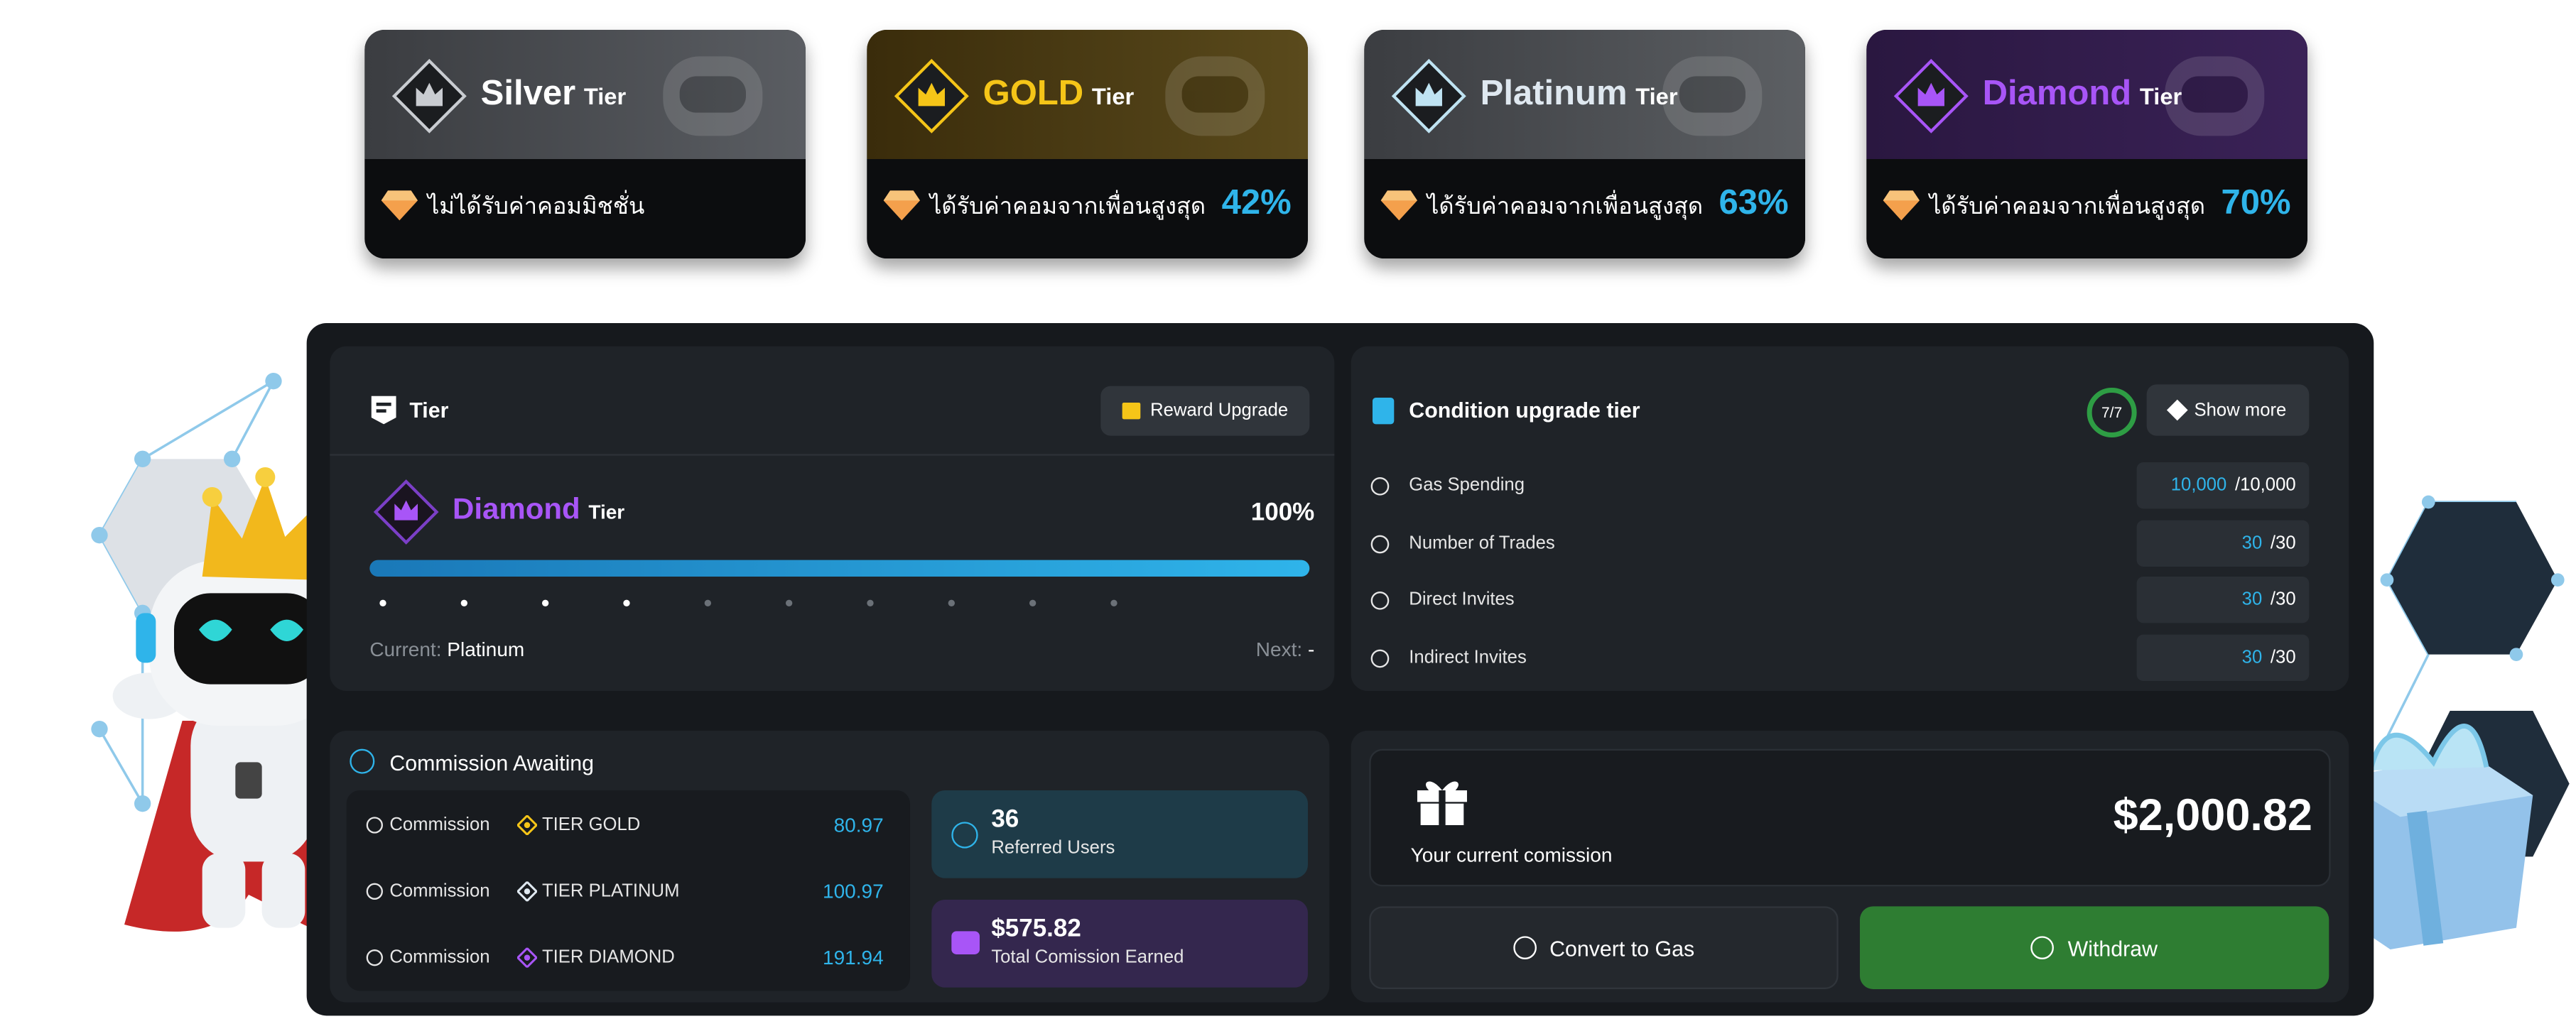 The height and width of the screenshot is (1019, 2576). Describe the element at coordinates (1554, 93) in the screenshot. I see `tier-card-name: Platinum` at that location.